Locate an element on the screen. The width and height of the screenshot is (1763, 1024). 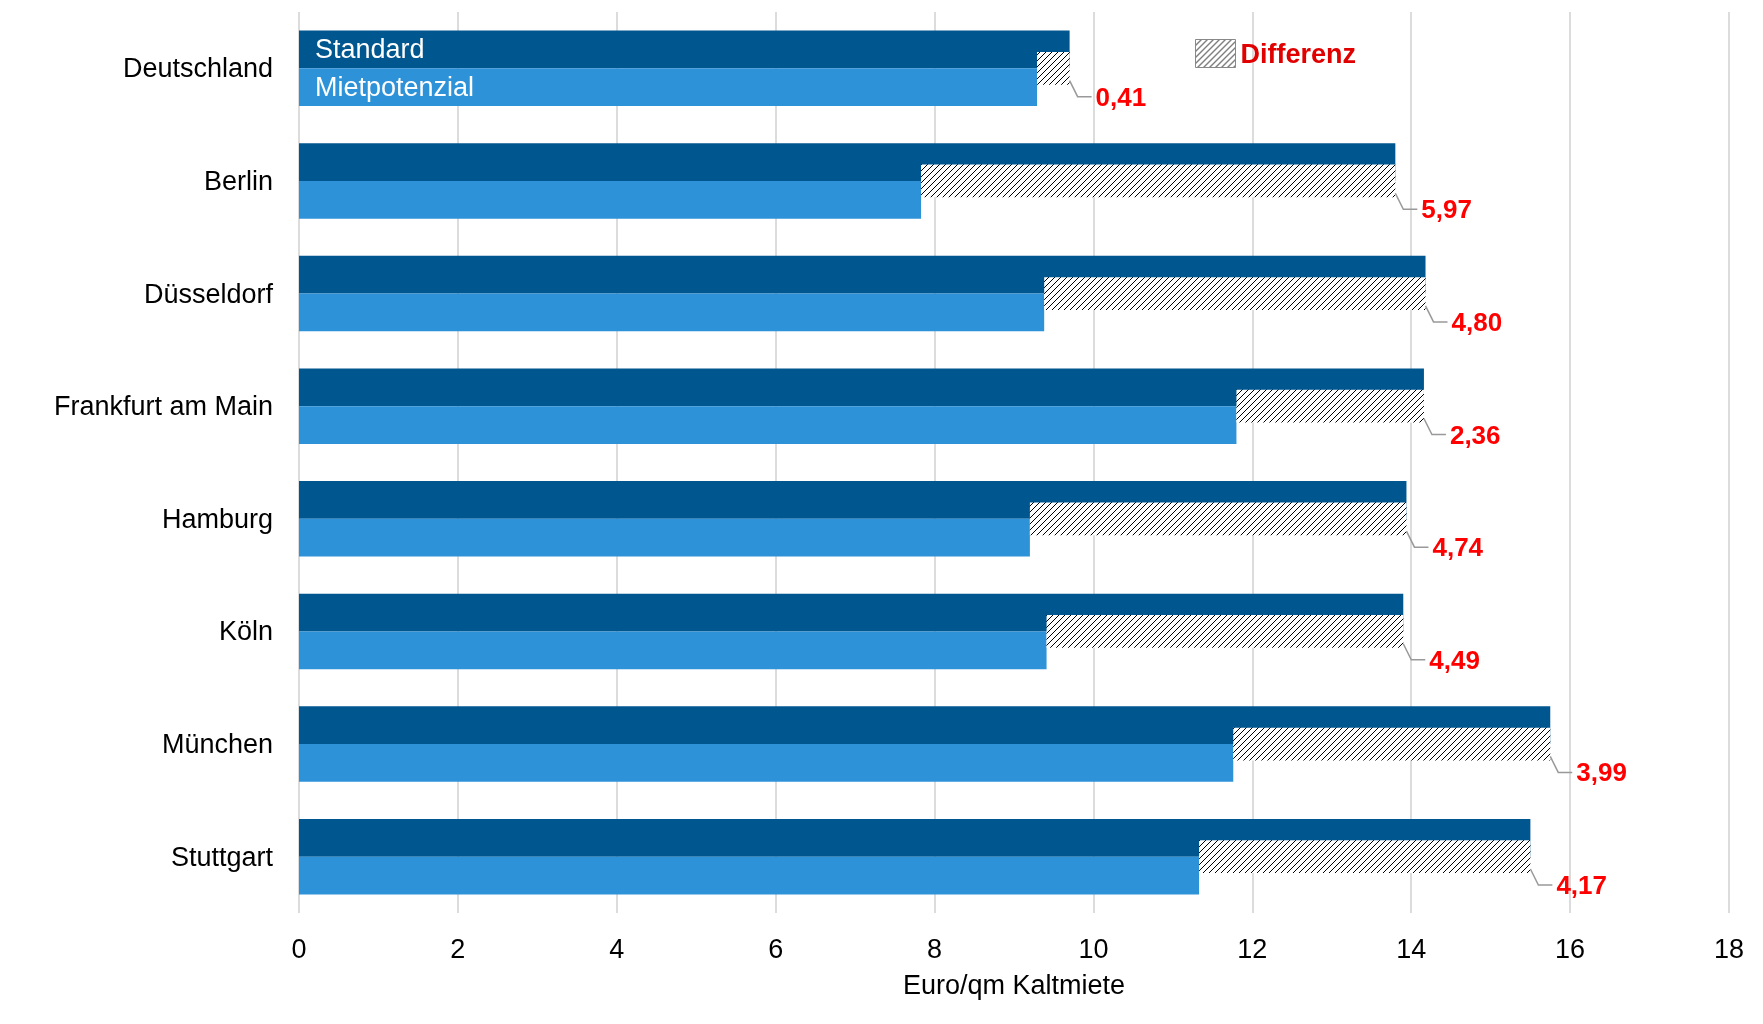
data-label: 4,80 is located at coordinates (1477, 321).